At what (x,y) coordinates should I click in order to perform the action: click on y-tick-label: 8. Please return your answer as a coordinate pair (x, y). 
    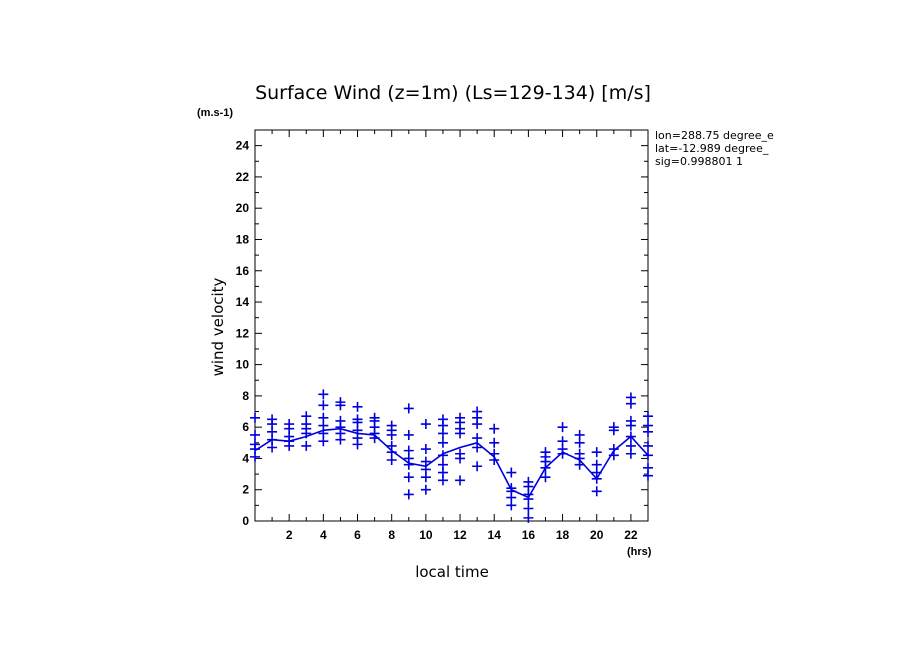
    Looking at the image, I should click on (245, 396).